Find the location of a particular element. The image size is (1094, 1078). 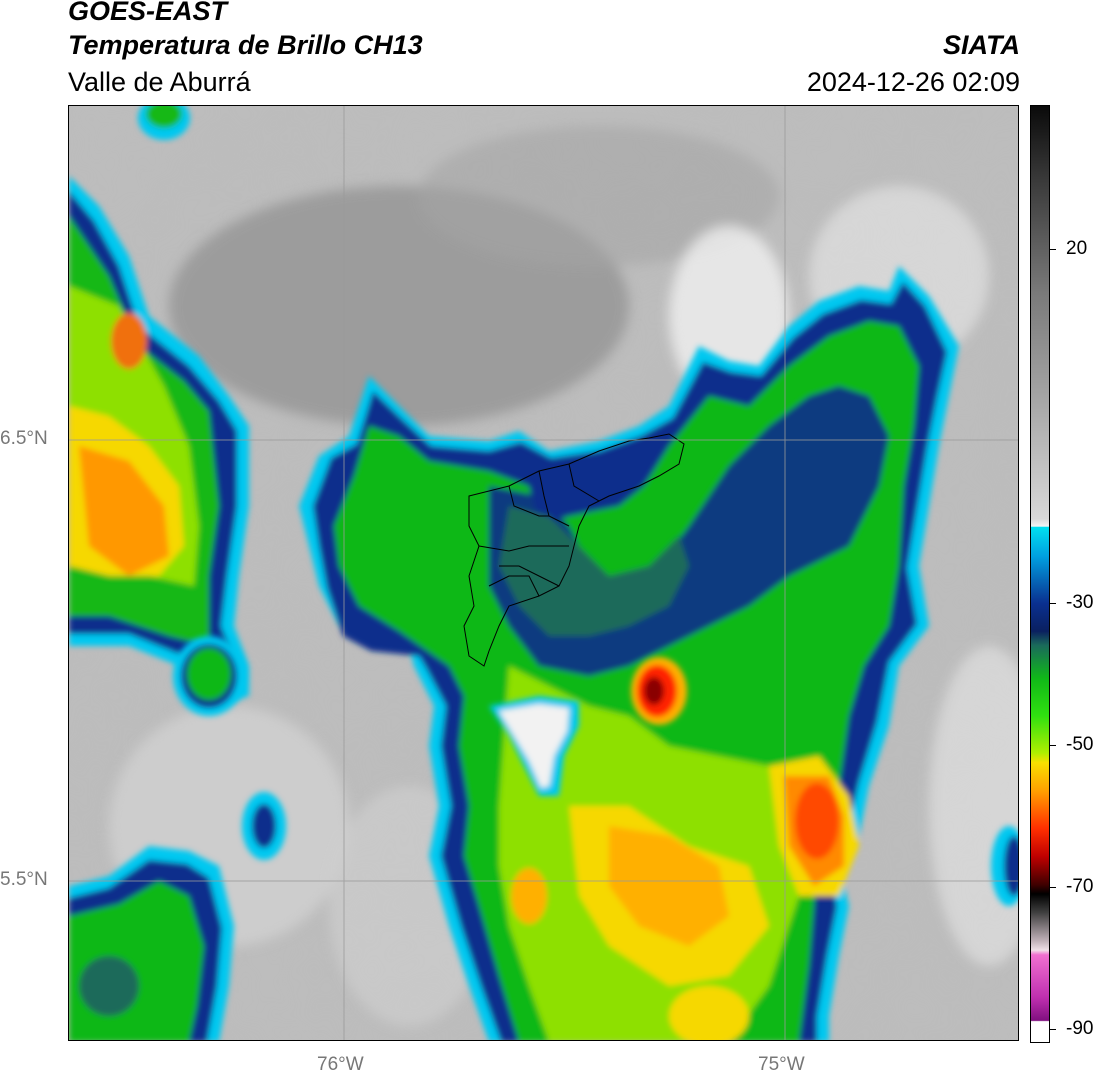

colorbar is located at coordinates (1040, 574).